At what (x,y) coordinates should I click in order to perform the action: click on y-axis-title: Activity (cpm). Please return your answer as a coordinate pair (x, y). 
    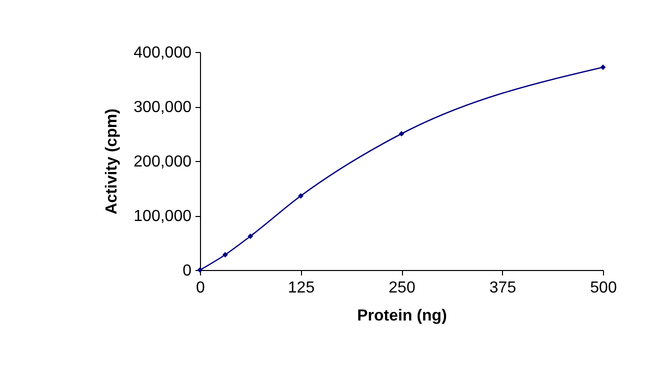
    Looking at the image, I should click on (112, 161).